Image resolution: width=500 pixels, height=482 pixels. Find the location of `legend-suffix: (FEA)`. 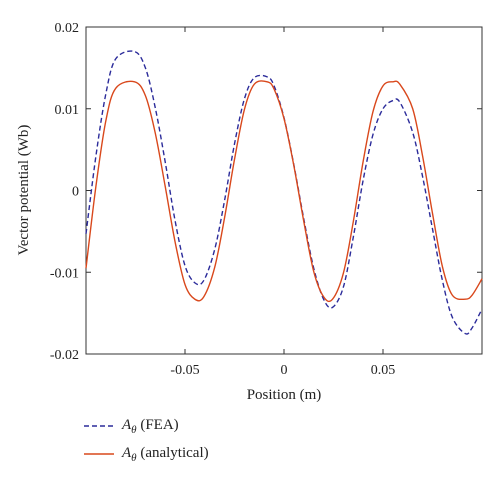

legend-suffix: (FEA) is located at coordinates (159, 424).